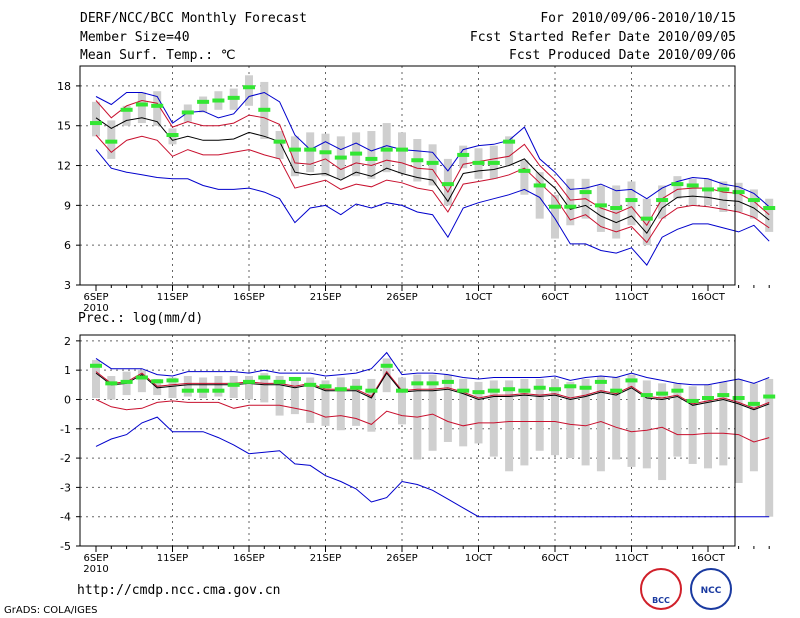 The width and height of the screenshot is (800, 618). What do you see at coordinates (479, 558) in the screenshot?
I see `prec-xtick-label: 1OCT` at bounding box center [479, 558].